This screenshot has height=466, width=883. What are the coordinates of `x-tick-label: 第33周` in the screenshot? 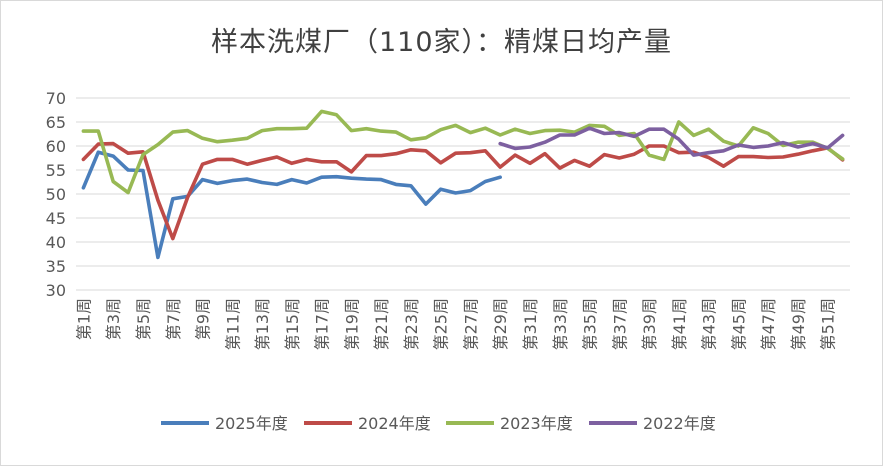 It's located at (560, 324).